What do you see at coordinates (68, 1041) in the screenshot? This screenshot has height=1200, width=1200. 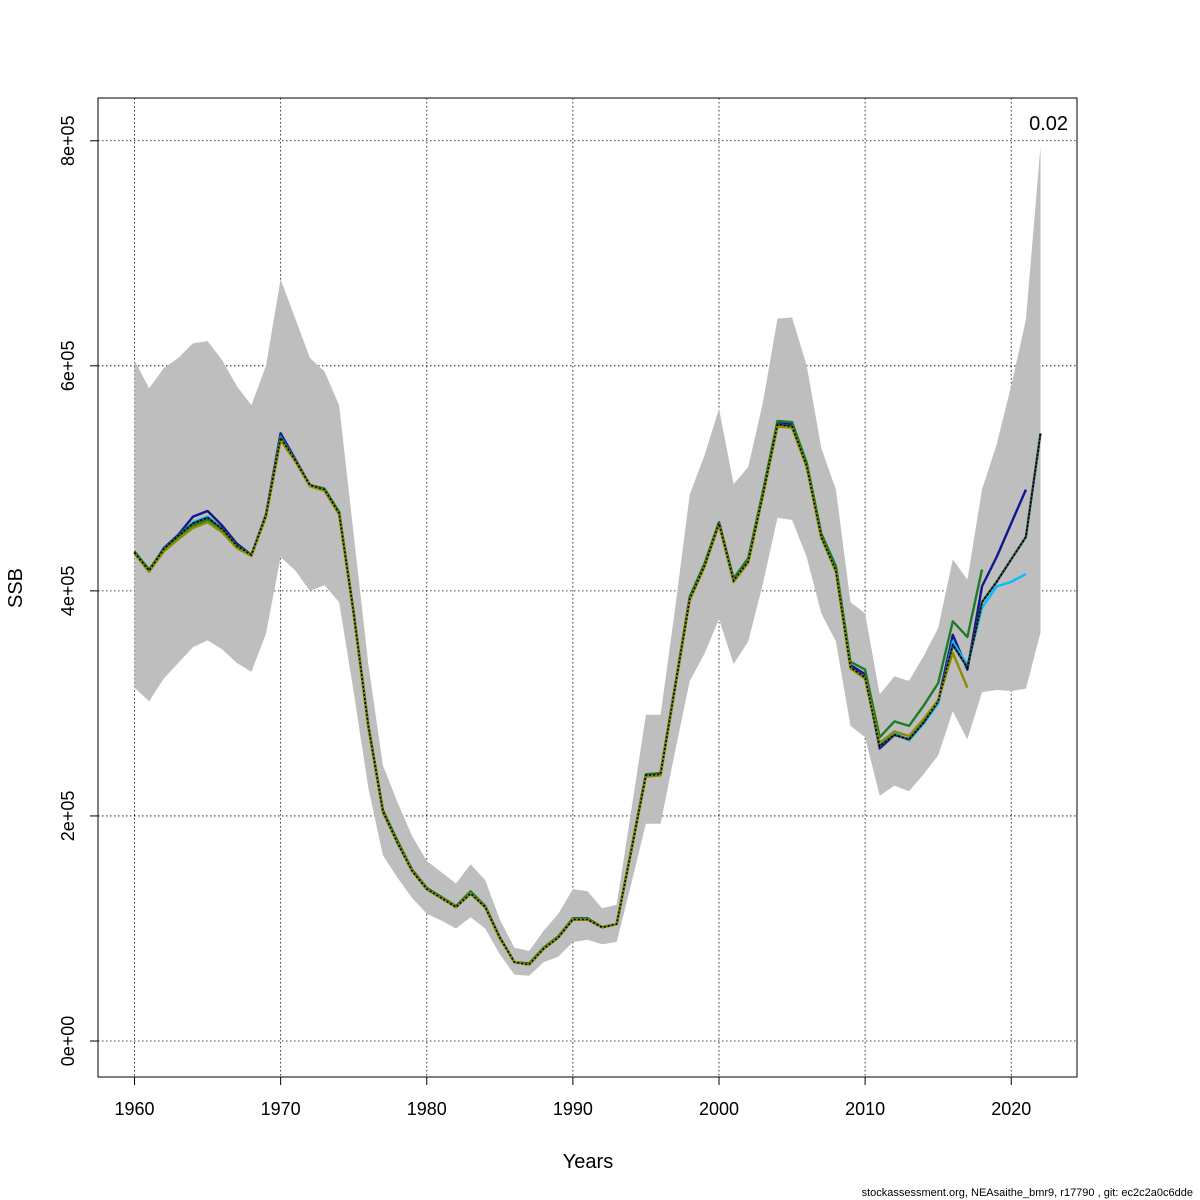 I see `y-tick-label: 0e+00` at bounding box center [68, 1041].